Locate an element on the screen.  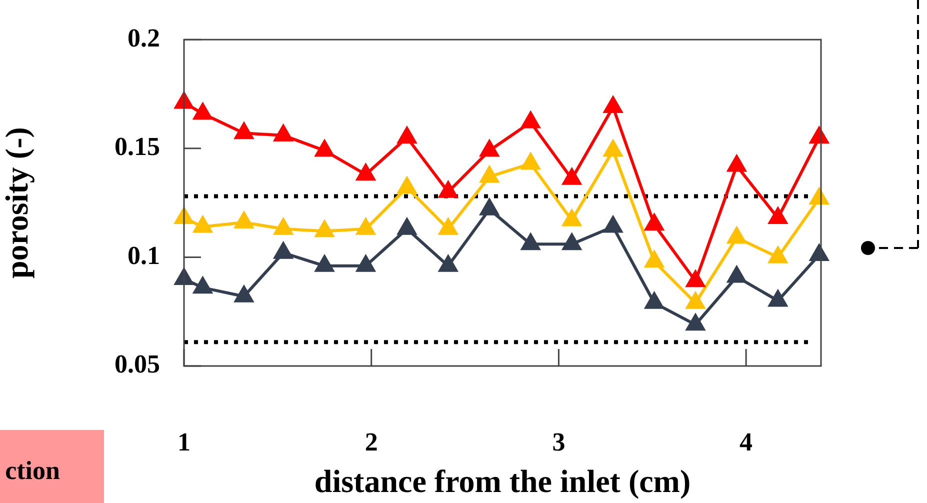
x-tick-label: 1 is located at coordinates (184, 441).